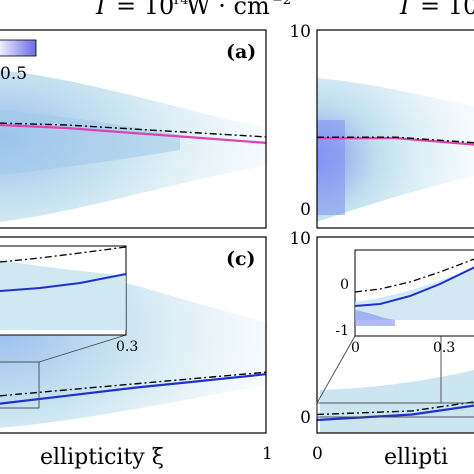  What do you see at coordinates (447, 10) in the screenshot?
I see `title-right-equals: = 10` at bounding box center [447, 10].